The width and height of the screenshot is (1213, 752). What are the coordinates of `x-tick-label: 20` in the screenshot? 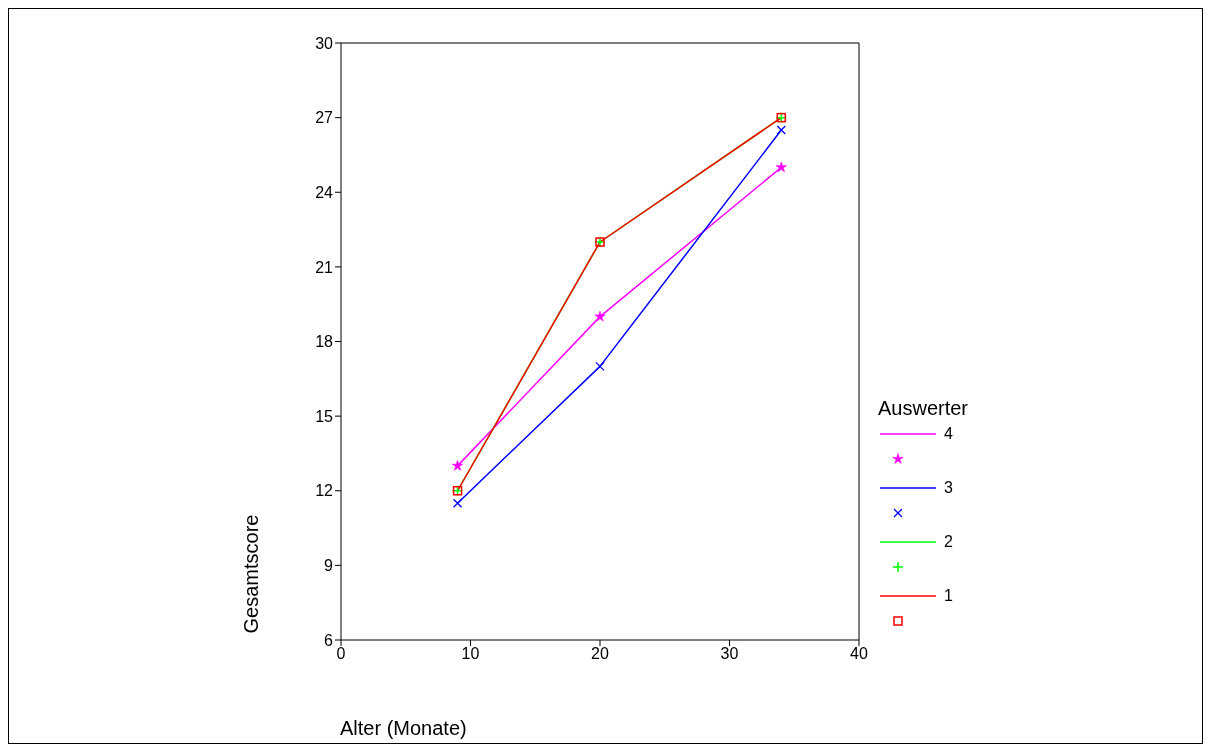 It's located at (600, 654).